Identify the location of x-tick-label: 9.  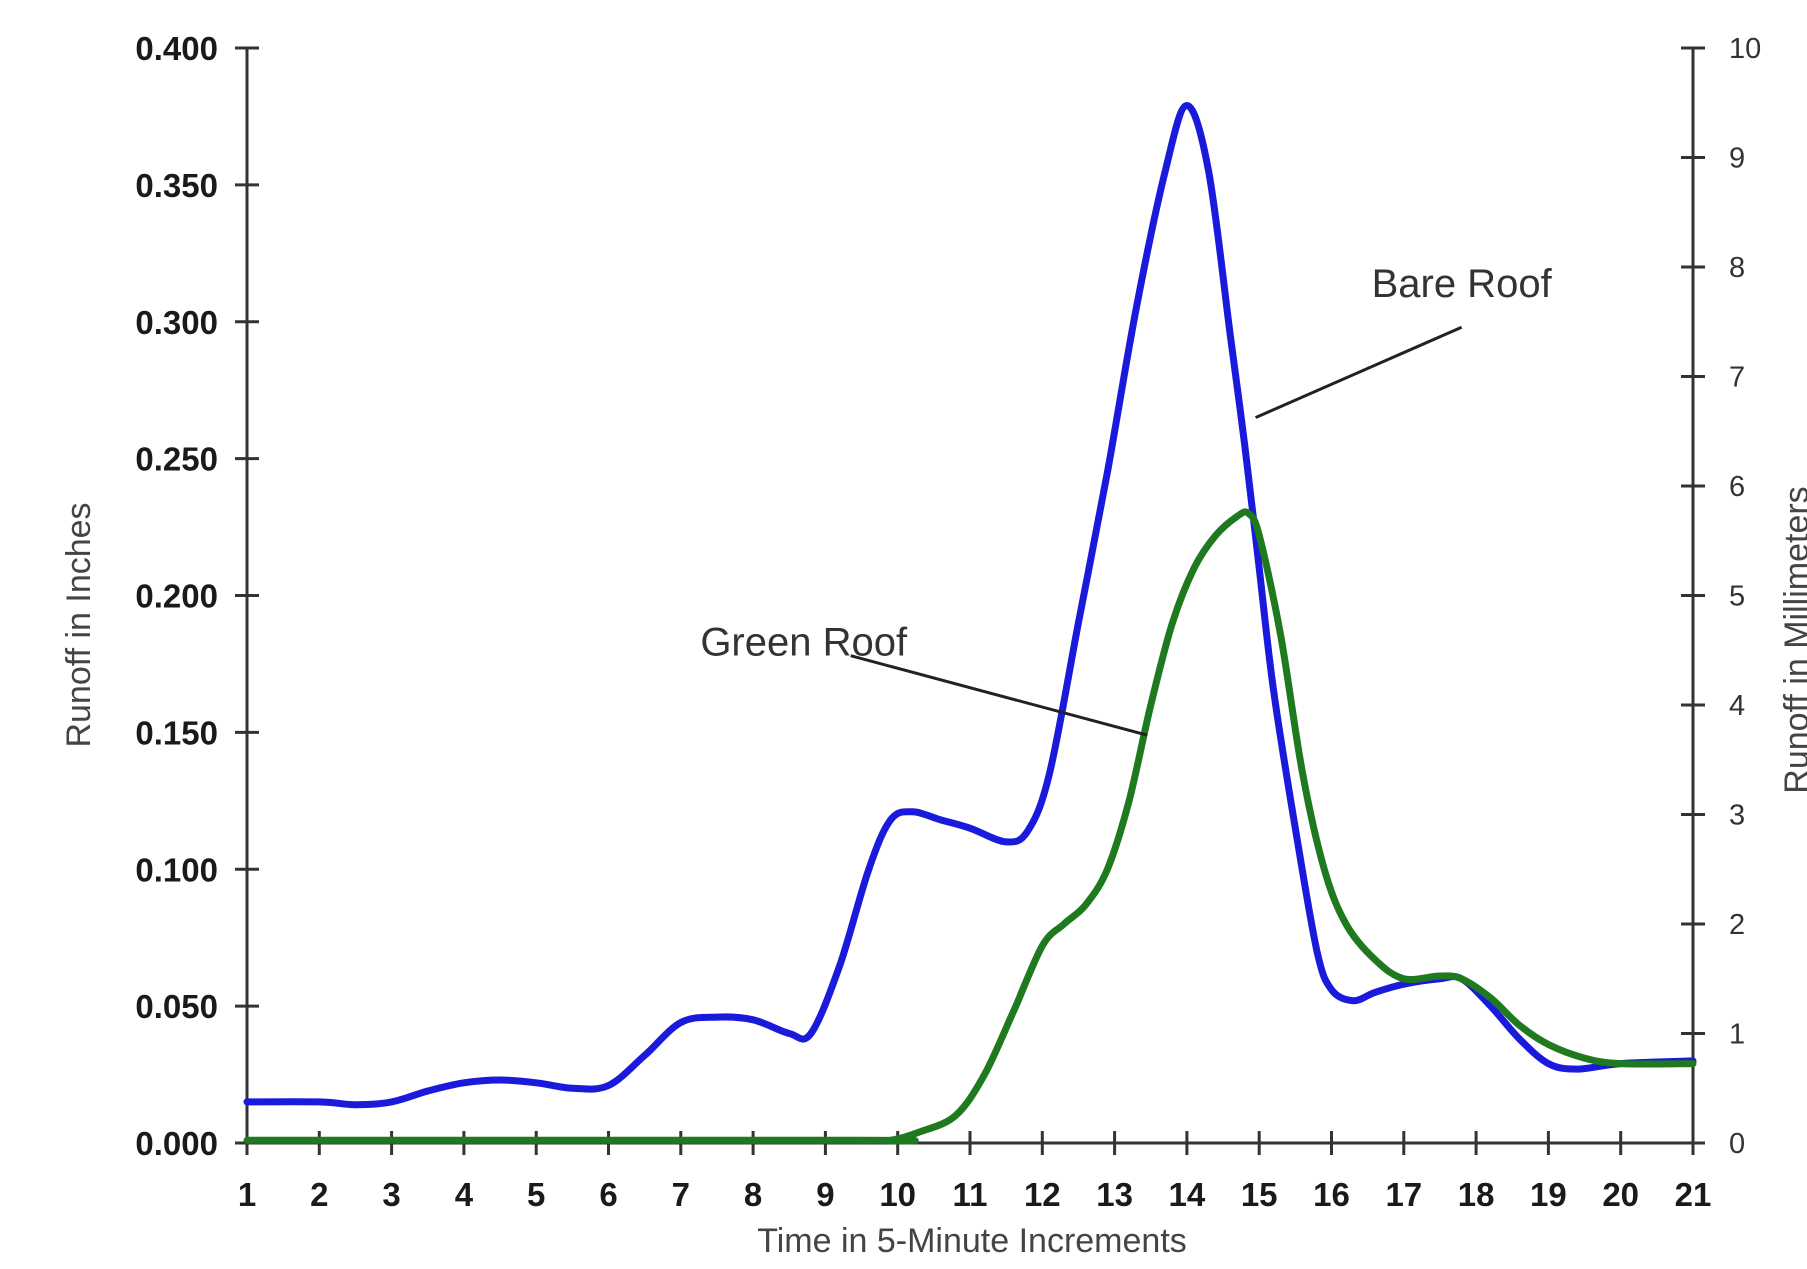
(825, 1194).